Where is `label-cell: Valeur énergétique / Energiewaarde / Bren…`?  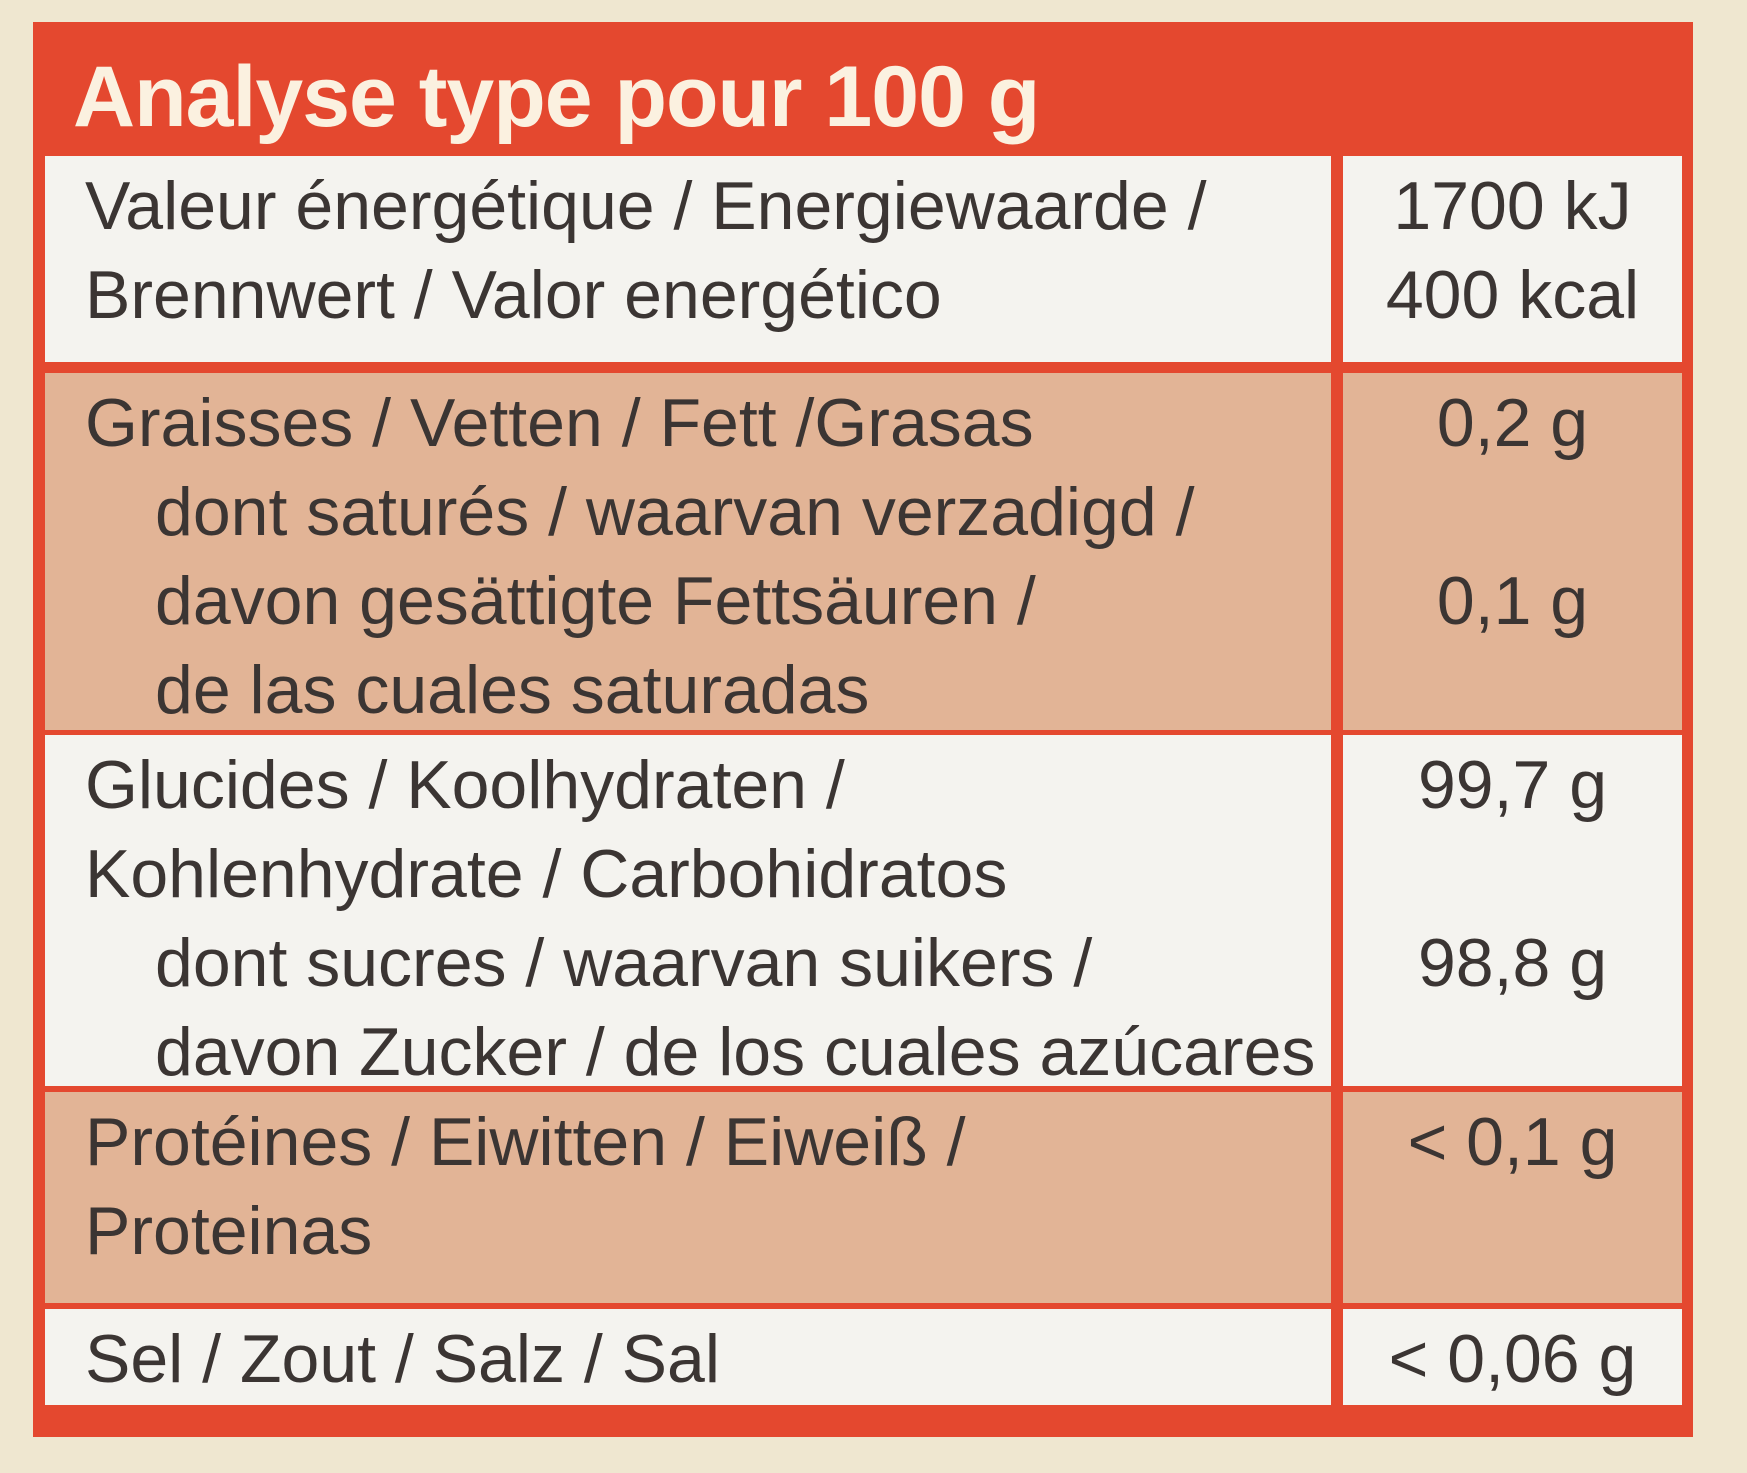 label-cell: Valeur énergétique / Energiewaarde / Bren… is located at coordinates (688, 259).